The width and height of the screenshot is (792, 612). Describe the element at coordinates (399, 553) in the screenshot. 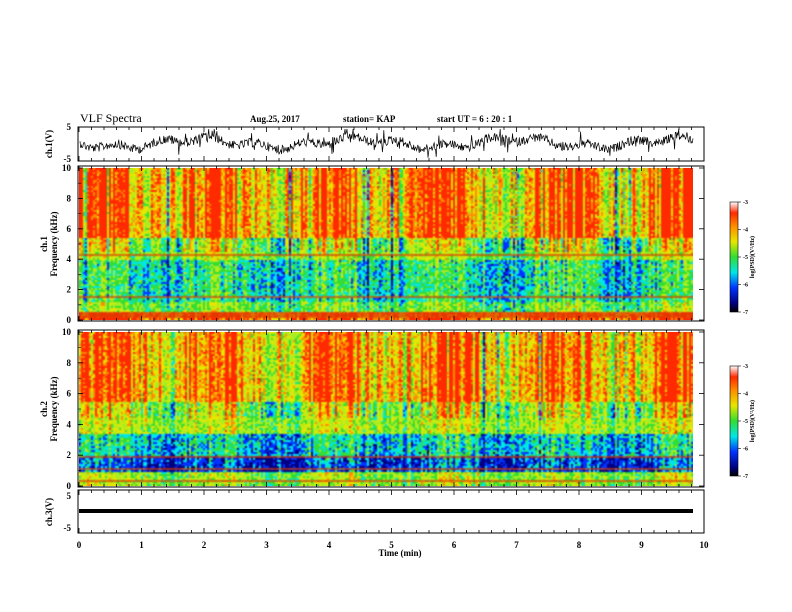

I see `x-axis-label: Time (min)` at that location.